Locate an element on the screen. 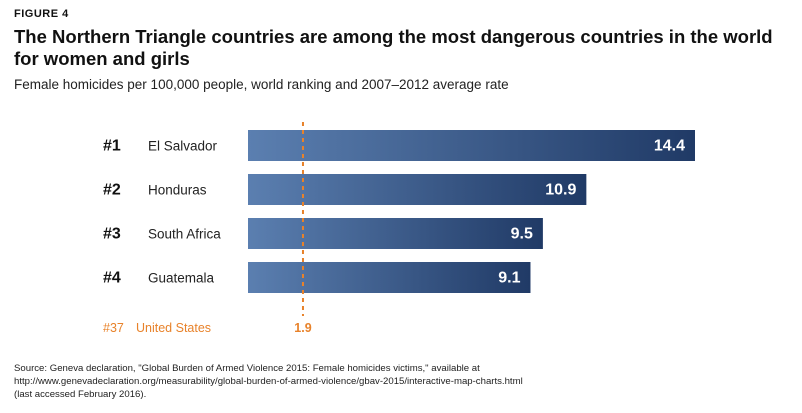  source-line-3: (last accessed February 2016). is located at coordinates (80, 394).